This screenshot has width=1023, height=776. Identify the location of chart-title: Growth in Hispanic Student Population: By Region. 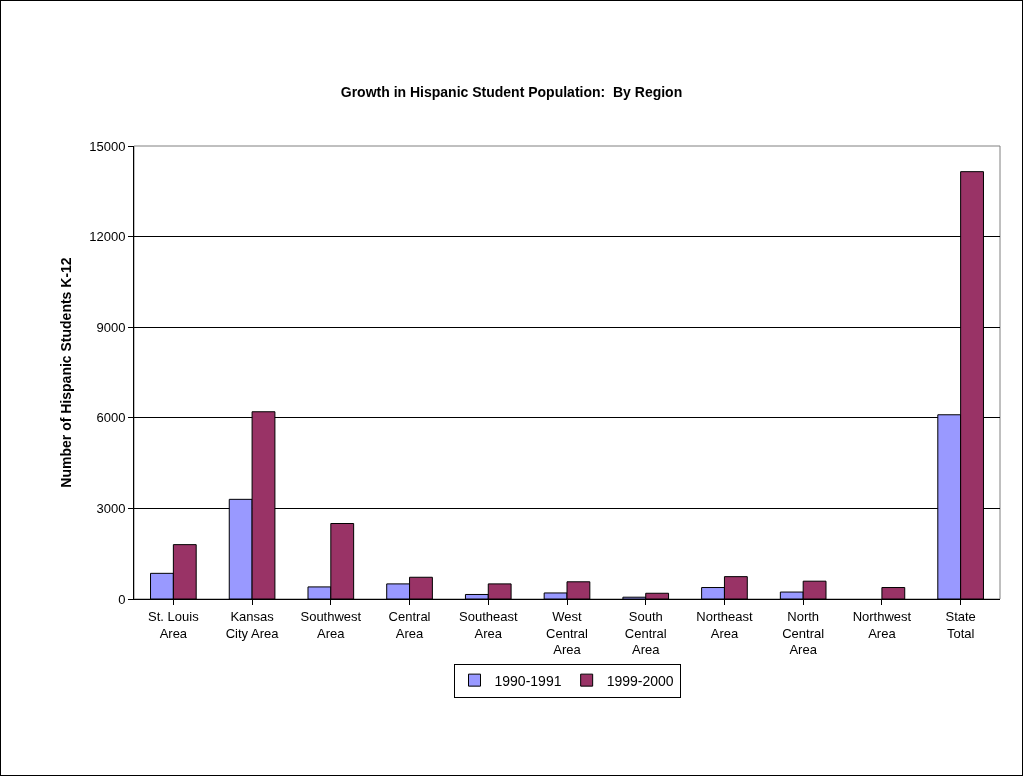
(511, 92).